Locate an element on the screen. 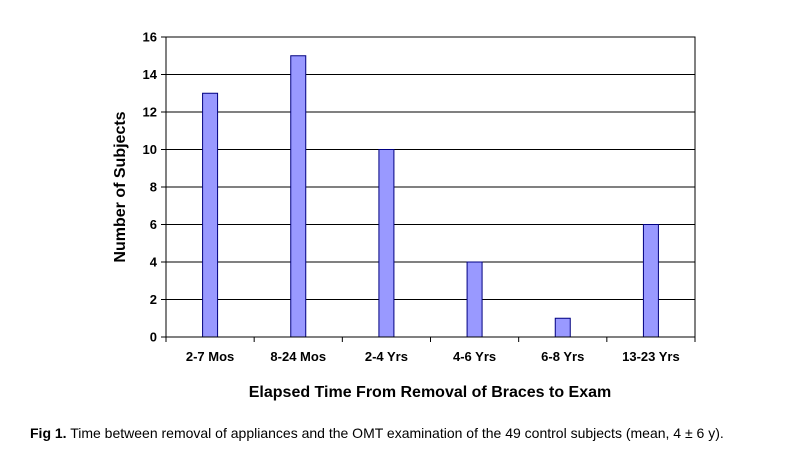 Image resolution: width=800 pixels, height=470 pixels. y-tick-labels: 0 2 4 6 8 10 12 14 16 is located at coordinates (150, 187).